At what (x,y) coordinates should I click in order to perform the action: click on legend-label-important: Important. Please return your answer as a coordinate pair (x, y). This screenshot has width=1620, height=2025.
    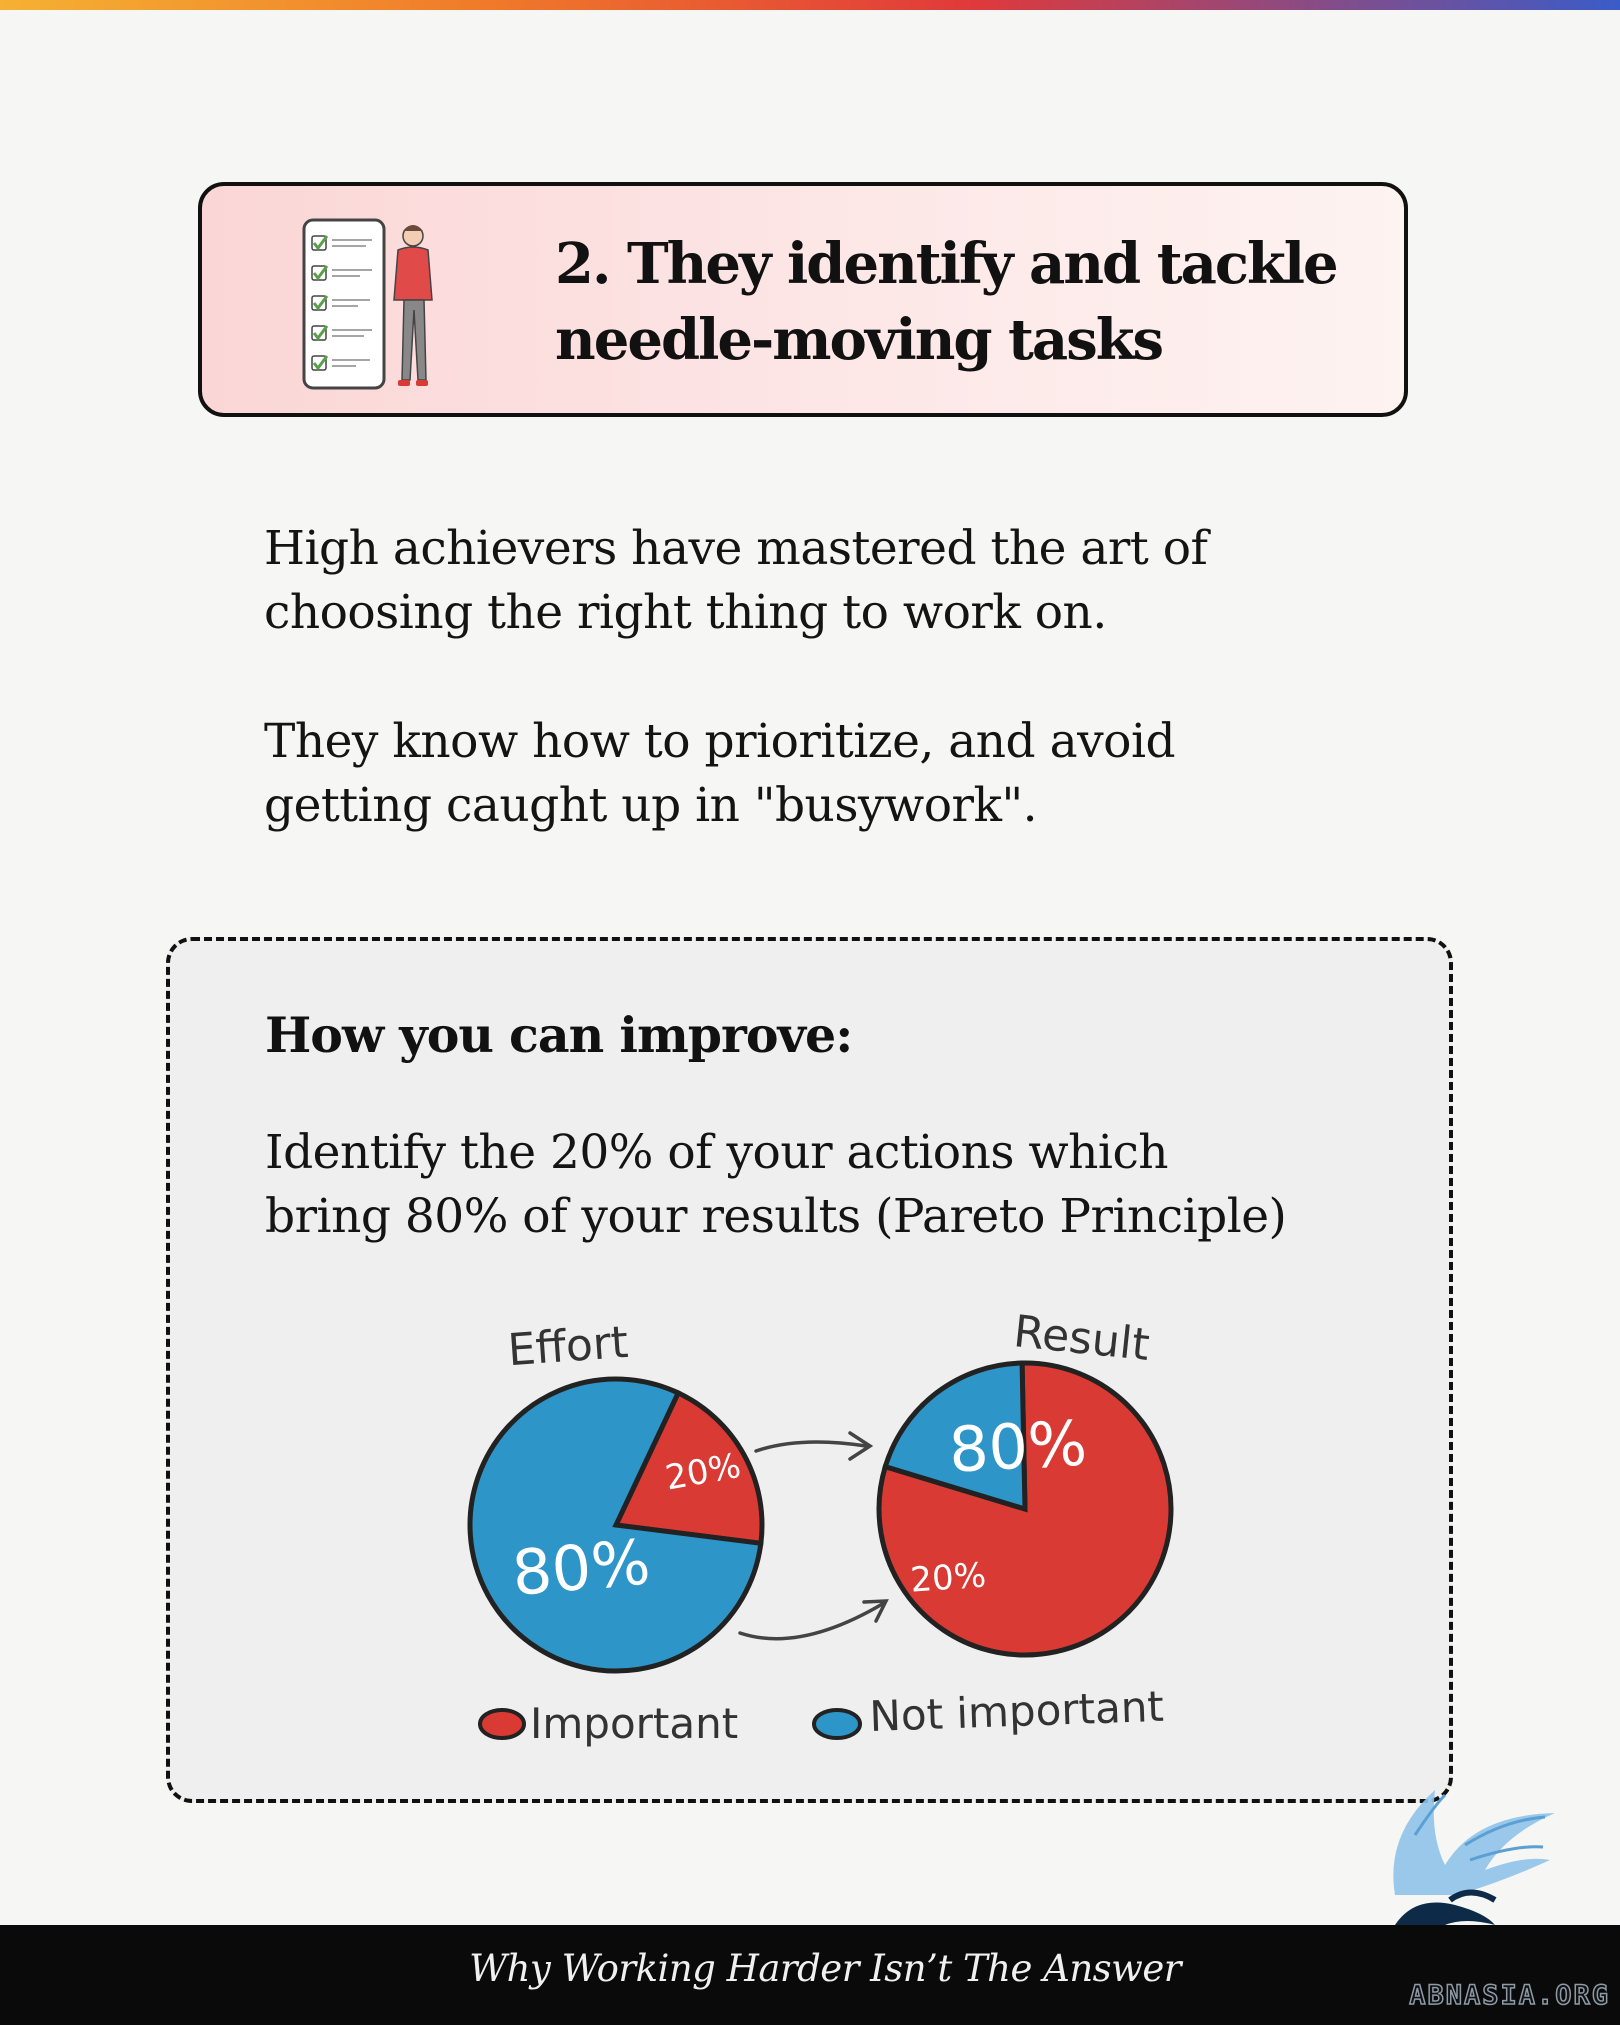
    Looking at the image, I should click on (634, 1723).